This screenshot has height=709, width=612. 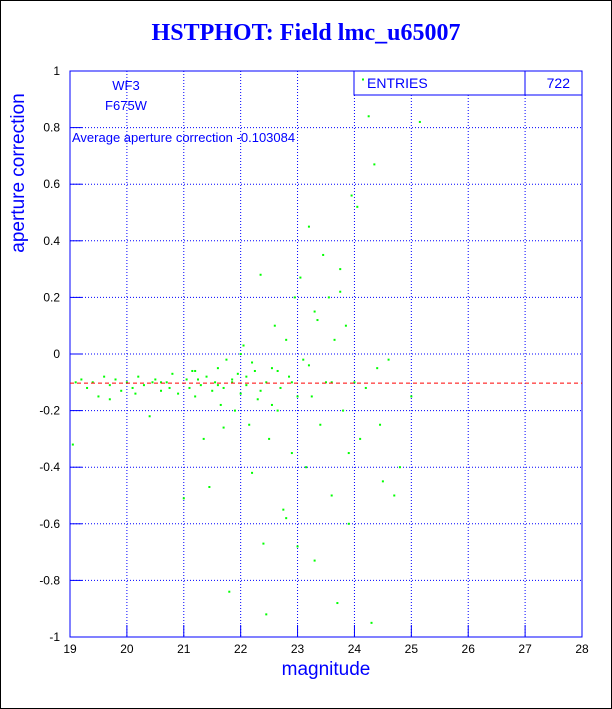 I want to click on y-axis-title: aperture correction, so click(x=18, y=172).